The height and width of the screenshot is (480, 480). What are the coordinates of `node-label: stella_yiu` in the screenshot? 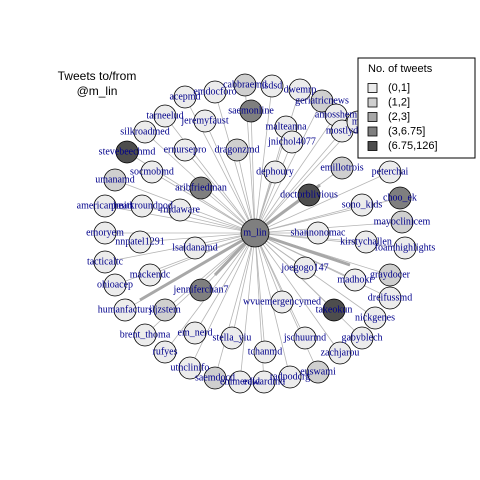 It's located at (232, 337).